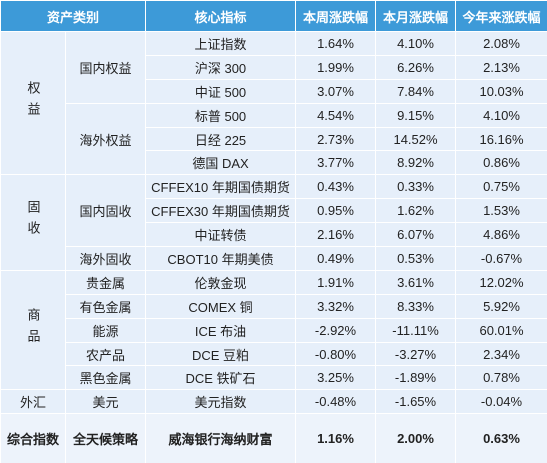 The image size is (547, 463). I want to click on indicator-cell: DCE 豆粕, so click(221, 354).